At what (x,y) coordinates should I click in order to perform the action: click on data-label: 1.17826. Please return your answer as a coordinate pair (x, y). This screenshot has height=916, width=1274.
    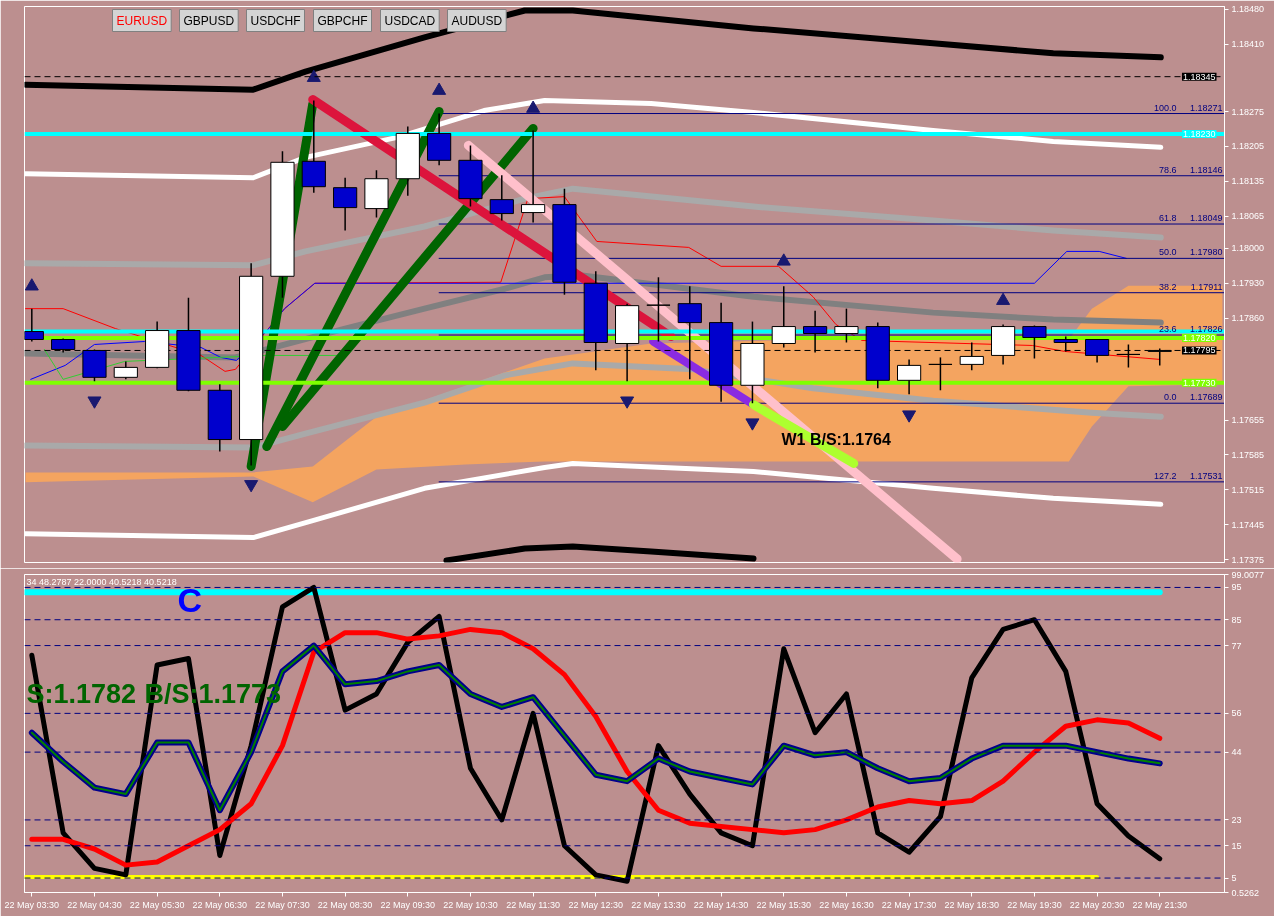
    Looking at the image, I should click on (1206, 329).